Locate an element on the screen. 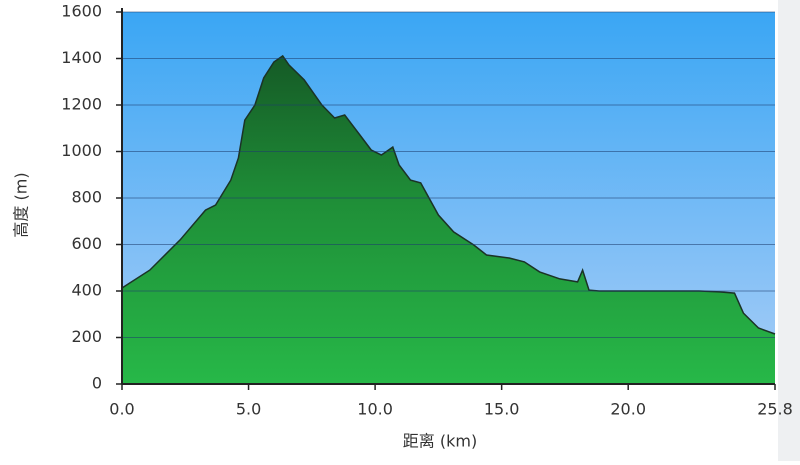 This screenshot has width=800, height=465. y-axis-label: 高度 (m) is located at coordinates (21, 204).